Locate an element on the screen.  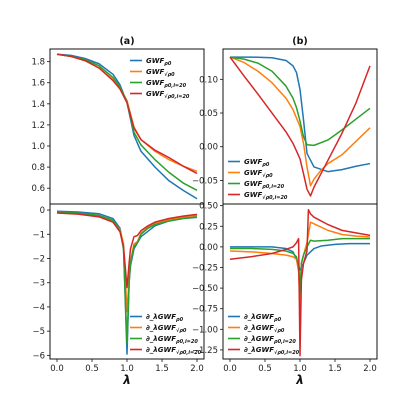
y-tick-label: −0.25 is located at coordinates (205, 268).